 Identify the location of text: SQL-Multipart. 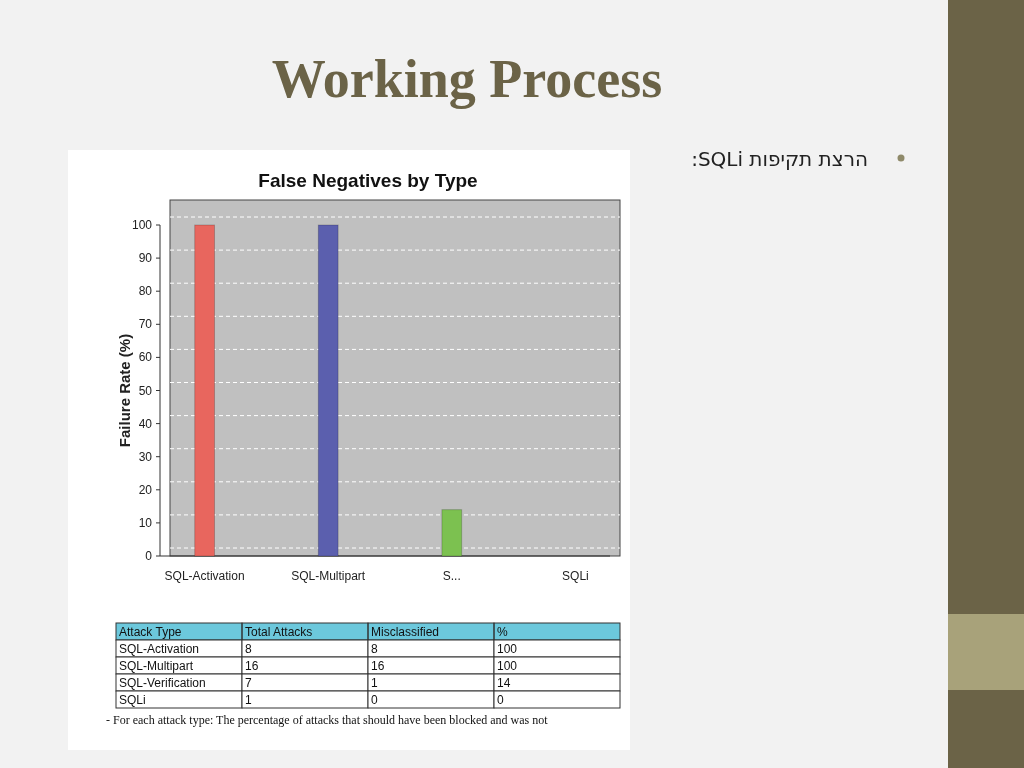
(156, 666).